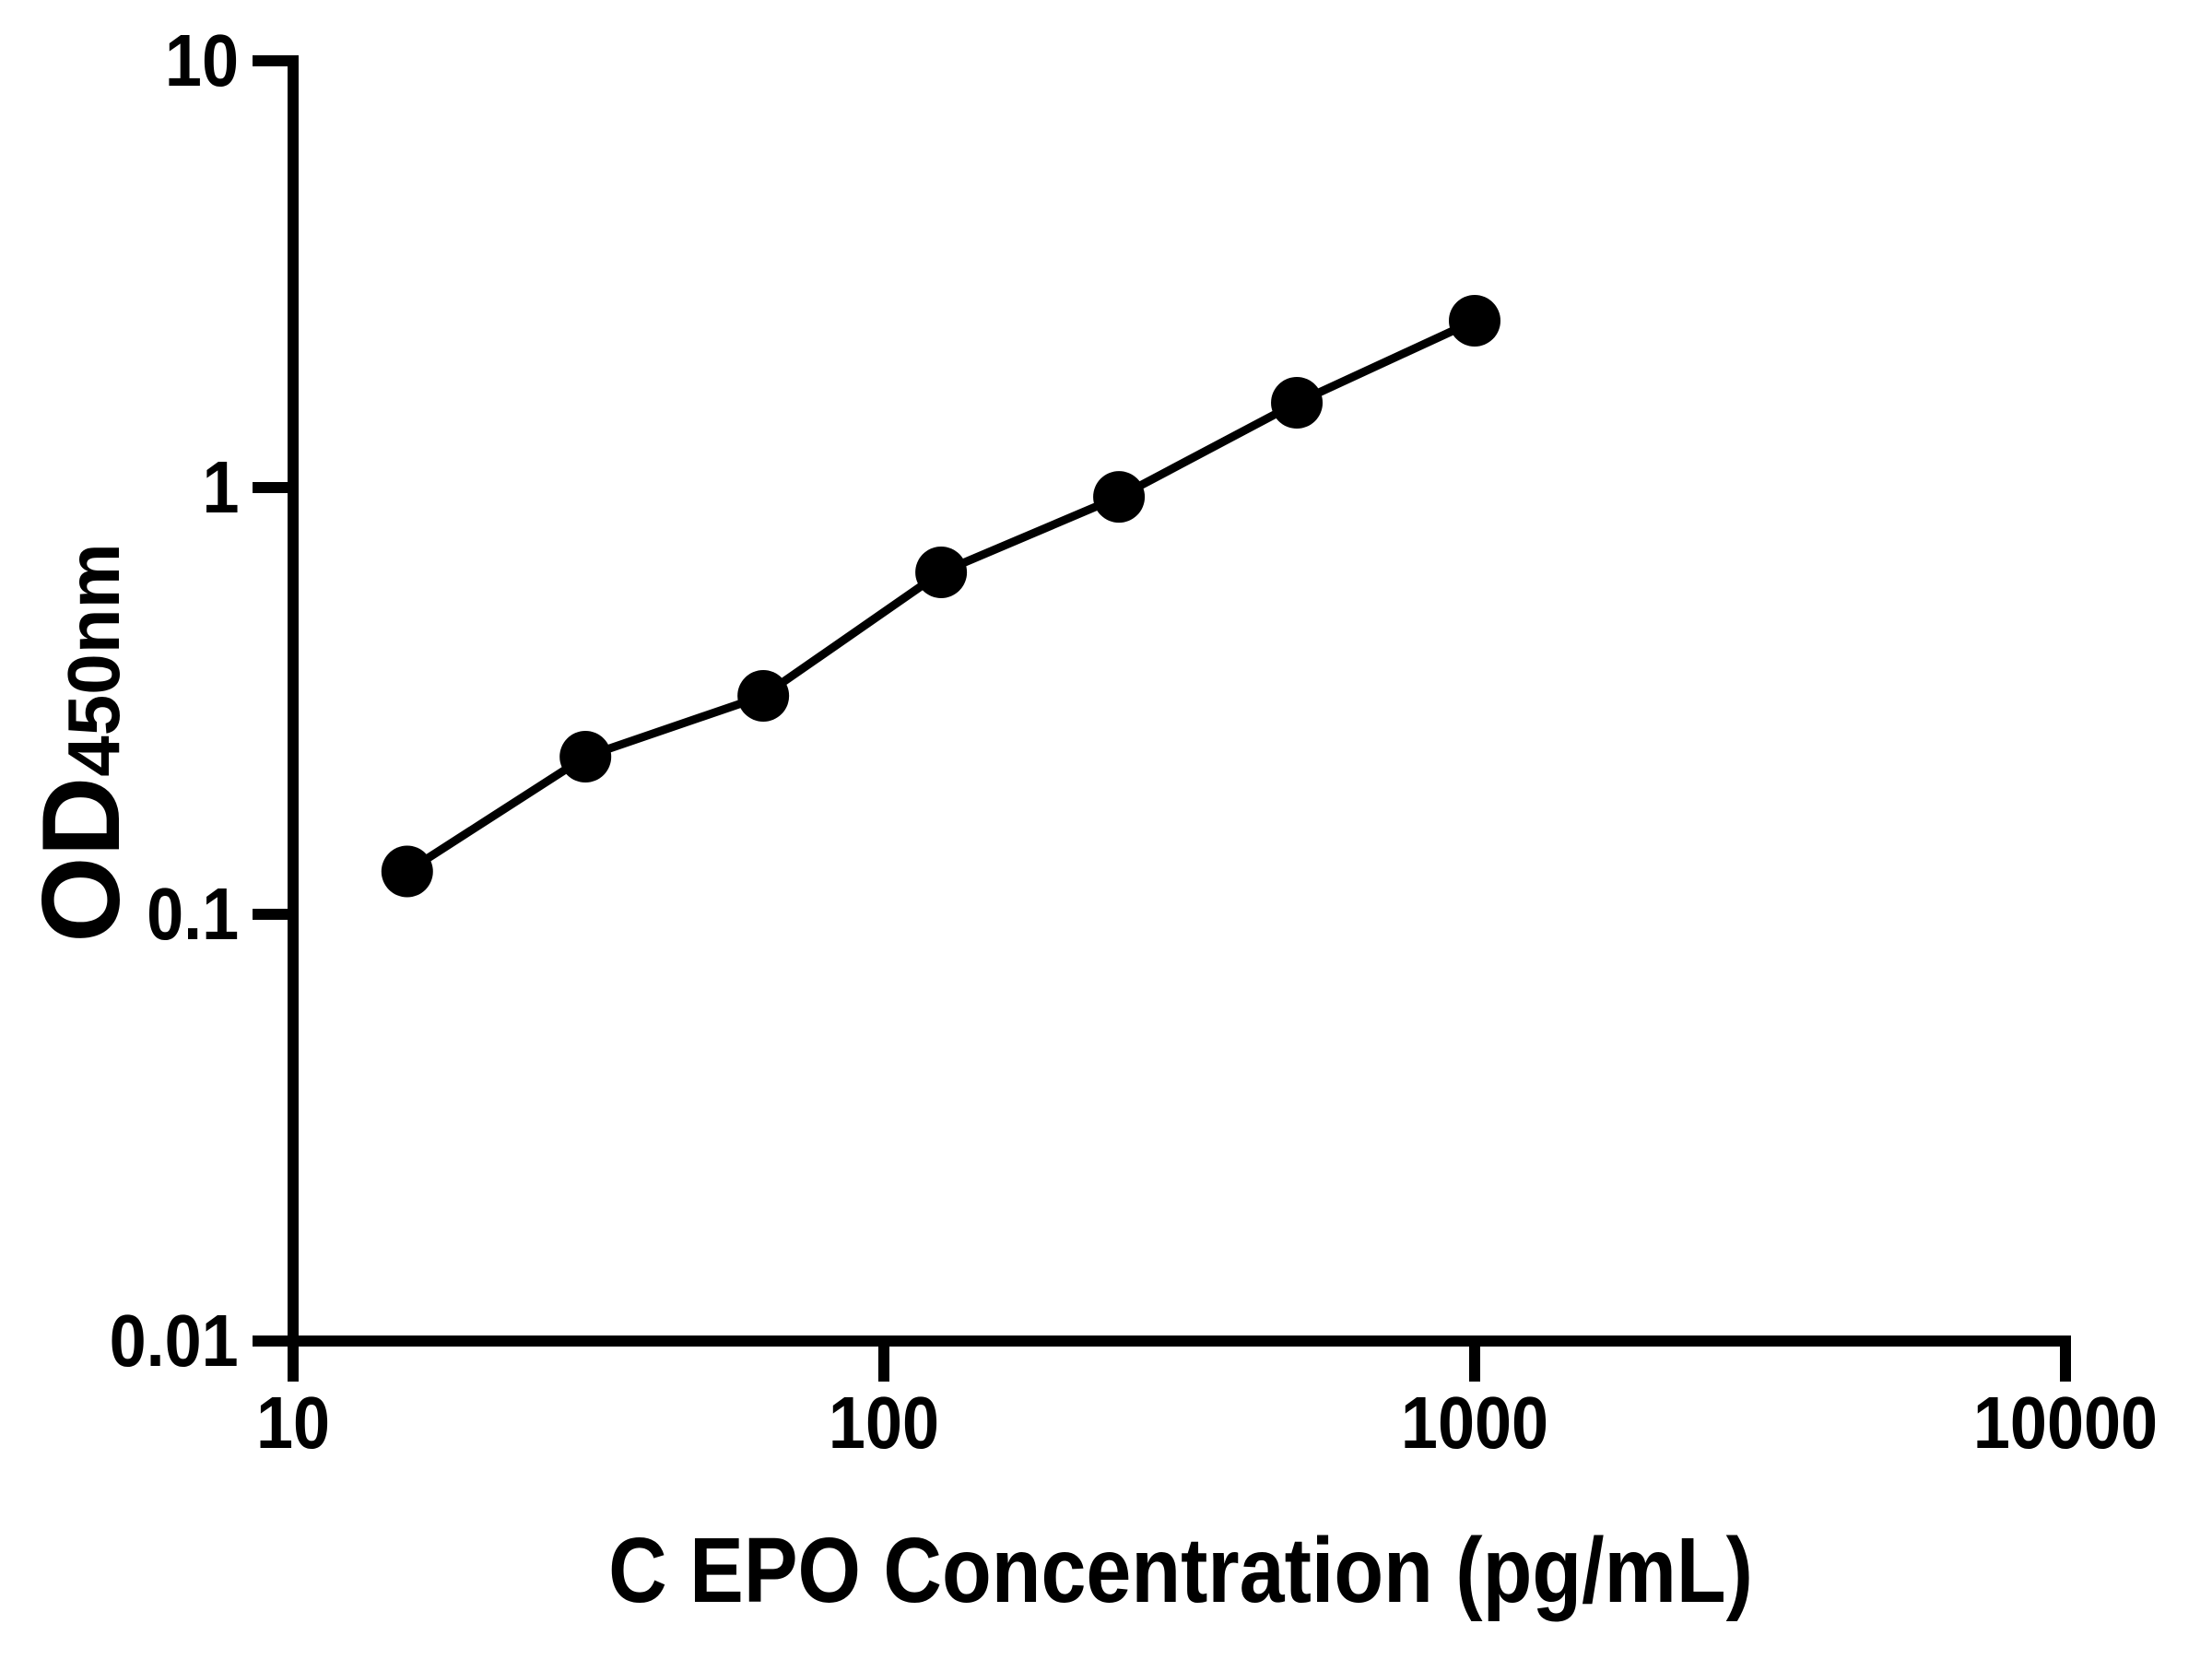 The width and height of the screenshot is (2212, 1659). What do you see at coordinates (293, 1423) in the screenshot?
I see `x-tick-label: 10` at bounding box center [293, 1423].